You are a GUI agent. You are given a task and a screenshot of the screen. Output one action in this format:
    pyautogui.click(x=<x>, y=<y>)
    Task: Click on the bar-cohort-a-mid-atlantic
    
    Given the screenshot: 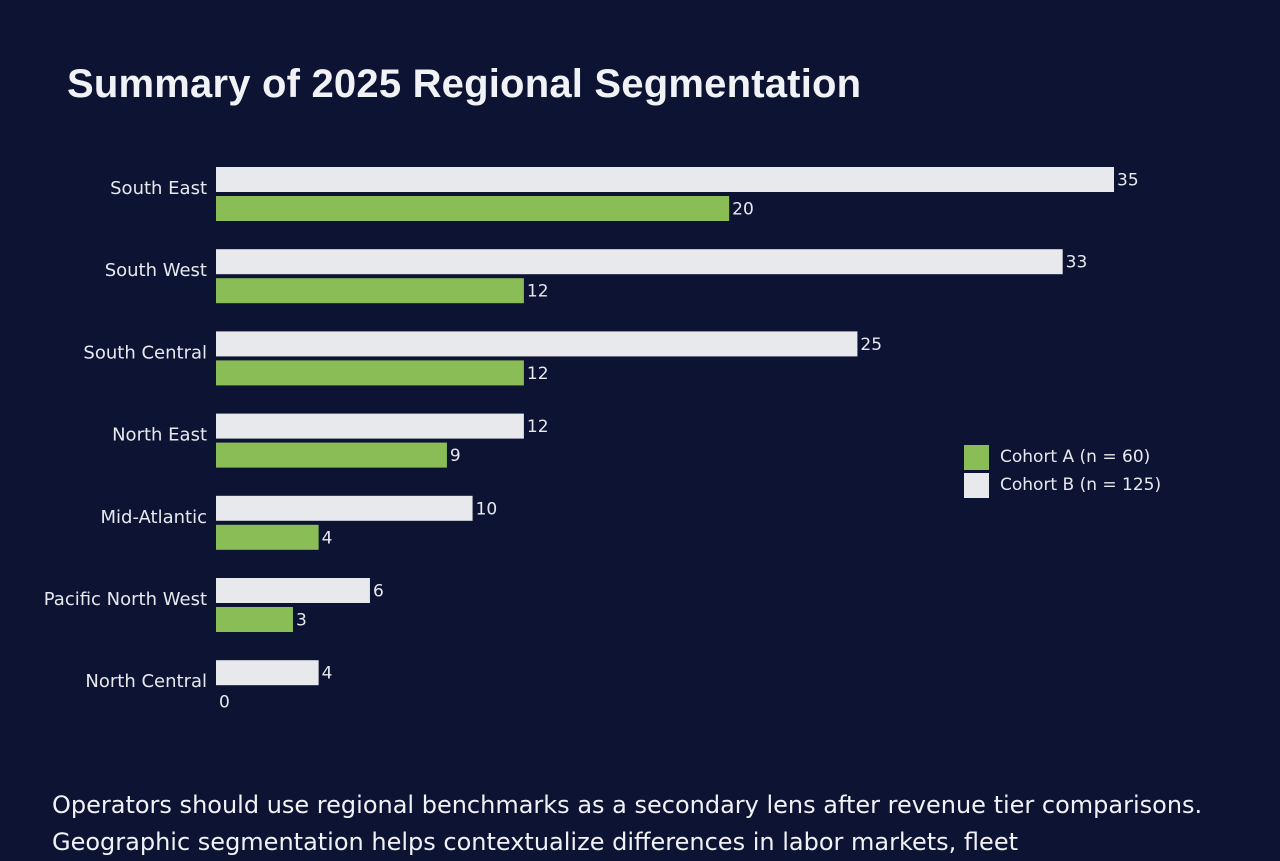 What is the action you would take?
    pyautogui.click(x=267, y=537)
    